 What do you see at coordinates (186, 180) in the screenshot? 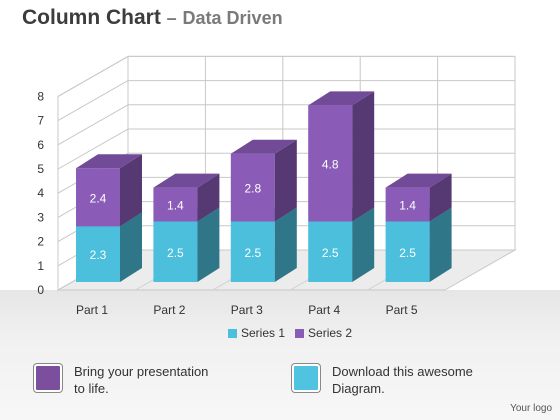
I see `bar-series-2-2-top` at bounding box center [186, 180].